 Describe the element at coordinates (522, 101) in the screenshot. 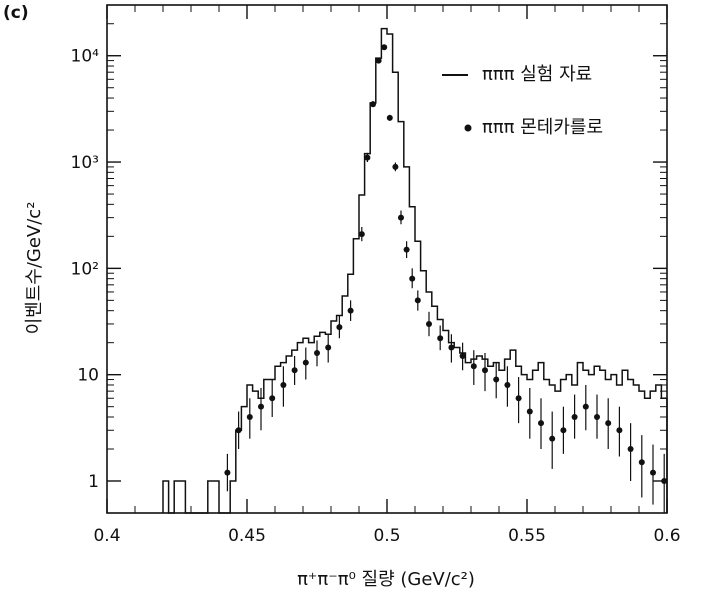

I see `legend: πππ 실험 자료 πππ 몬테카를로` at that location.